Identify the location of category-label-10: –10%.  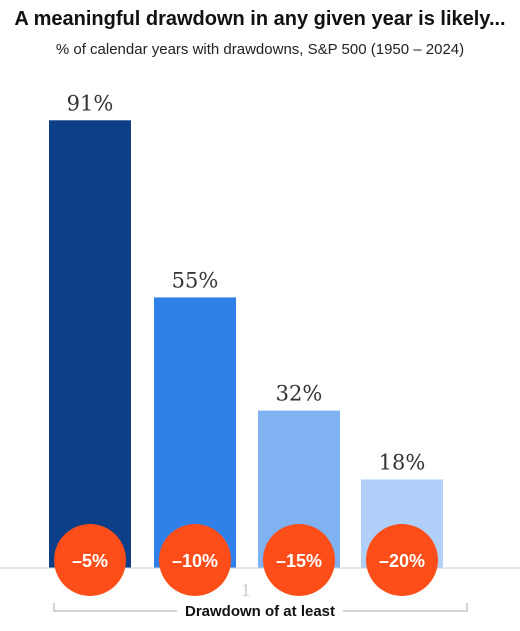
(195, 561).